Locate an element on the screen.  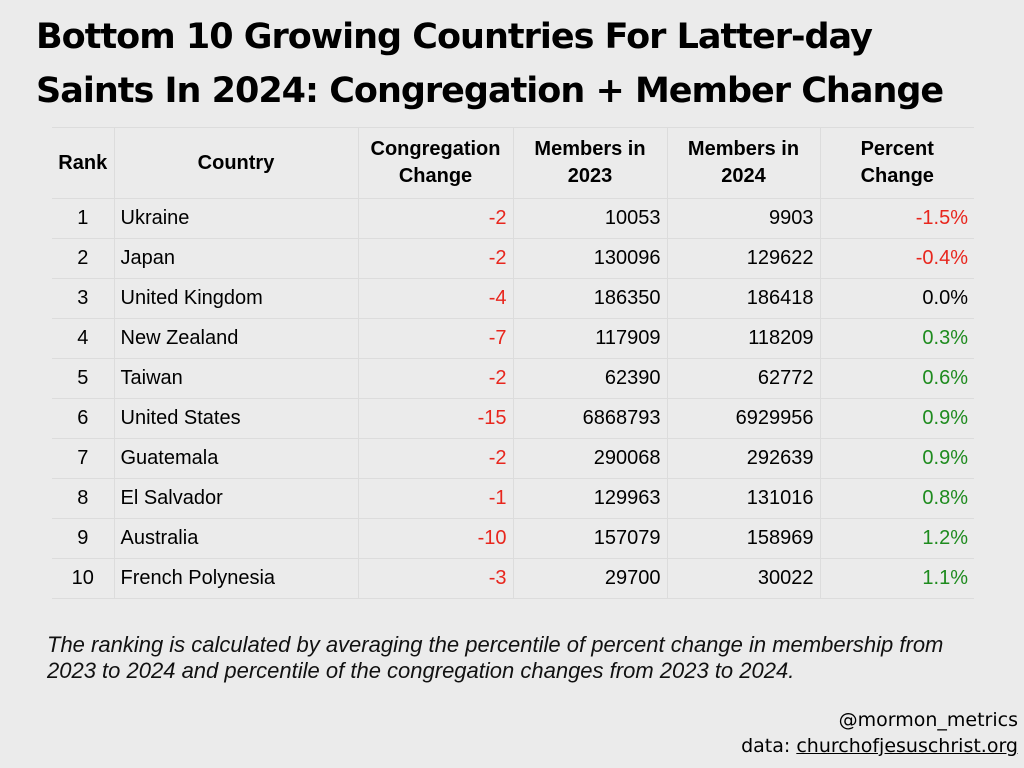
cell-rank: 8 is located at coordinates (83, 498).